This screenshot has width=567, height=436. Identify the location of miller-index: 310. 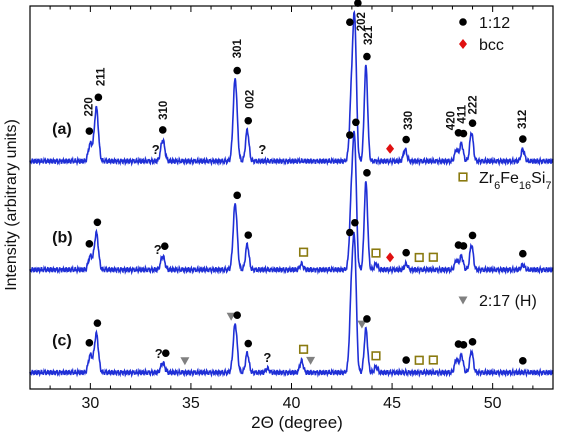
(164, 110).